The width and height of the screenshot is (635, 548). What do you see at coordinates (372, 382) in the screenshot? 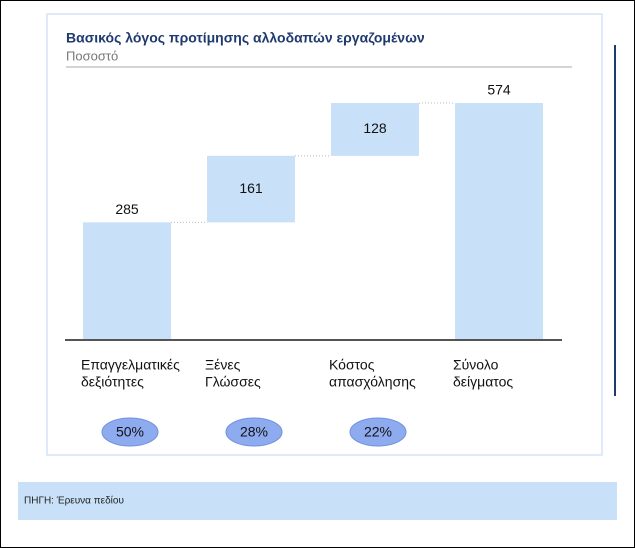
I see `x-tick-label: απασχόλησης` at bounding box center [372, 382].